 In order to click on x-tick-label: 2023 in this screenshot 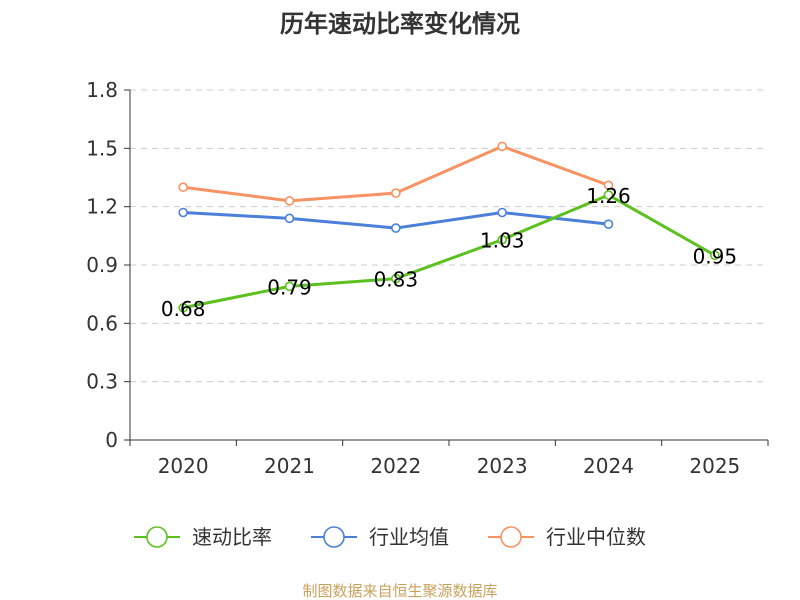, I will do `click(502, 466)`.